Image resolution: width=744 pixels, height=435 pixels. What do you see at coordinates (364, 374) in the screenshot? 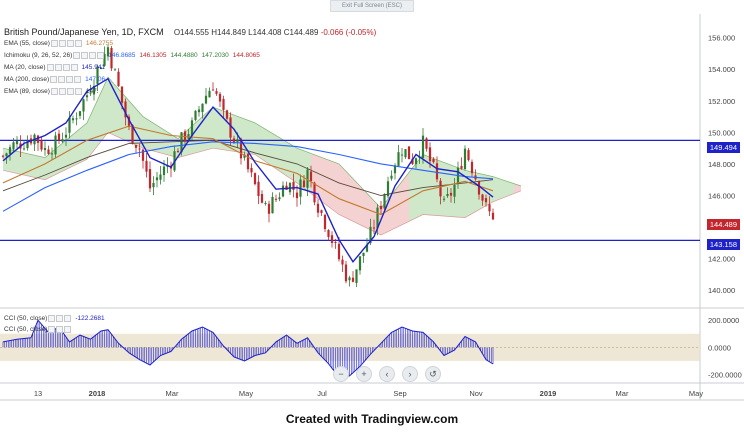
I see `plus-icon: +` at bounding box center [364, 374].